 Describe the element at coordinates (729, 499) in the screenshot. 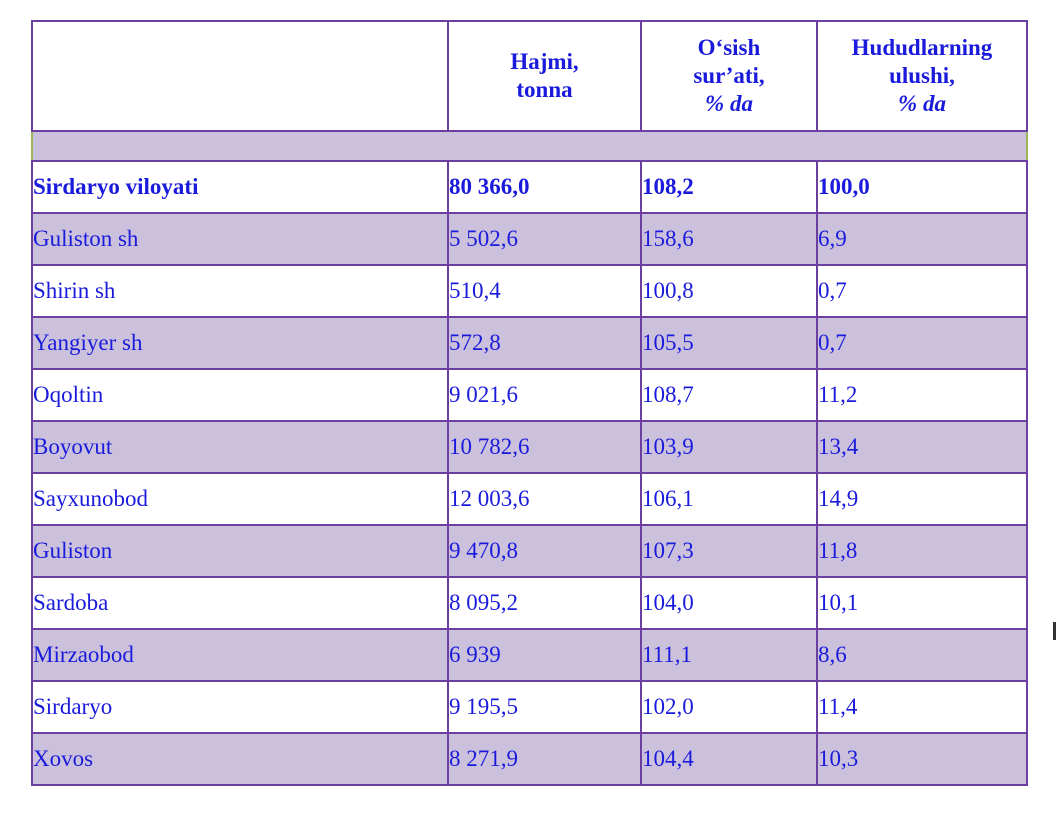

I see `growth-cell: 106,1` at that location.